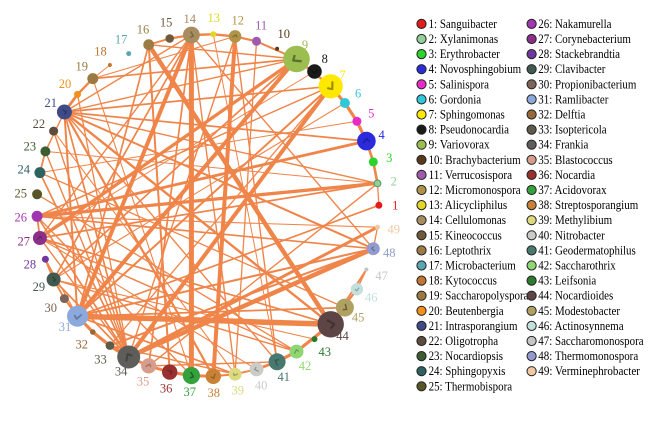 This screenshot has width=654, height=421. What do you see at coordinates (563, 145) in the screenshot?
I see `svg-text: 34: Frankia` at bounding box center [563, 145].